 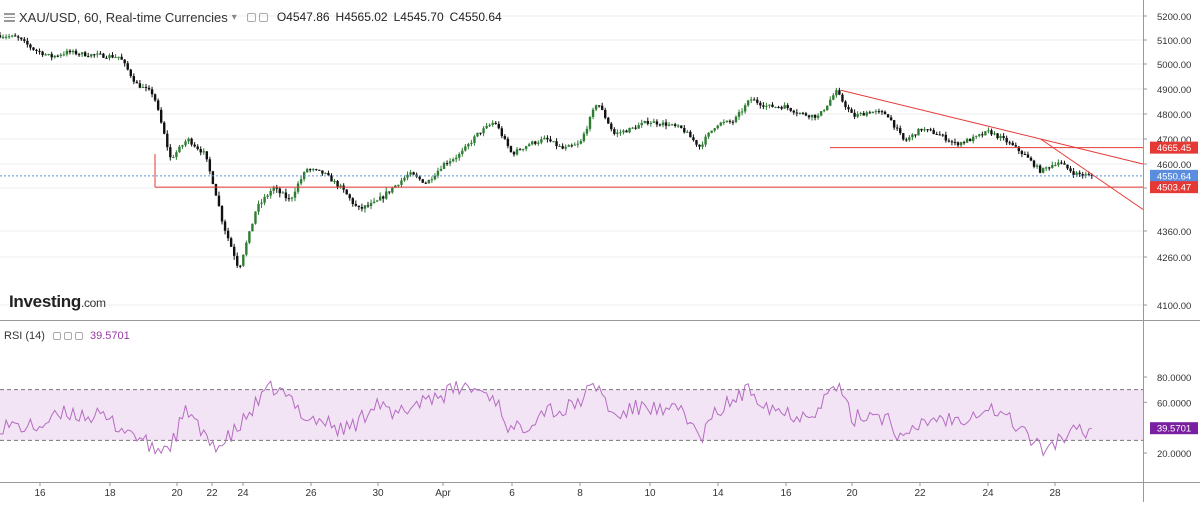 What do you see at coordinates (1174, 65) in the screenshot?
I see `price-tick-label: 5000.00` at bounding box center [1174, 65].